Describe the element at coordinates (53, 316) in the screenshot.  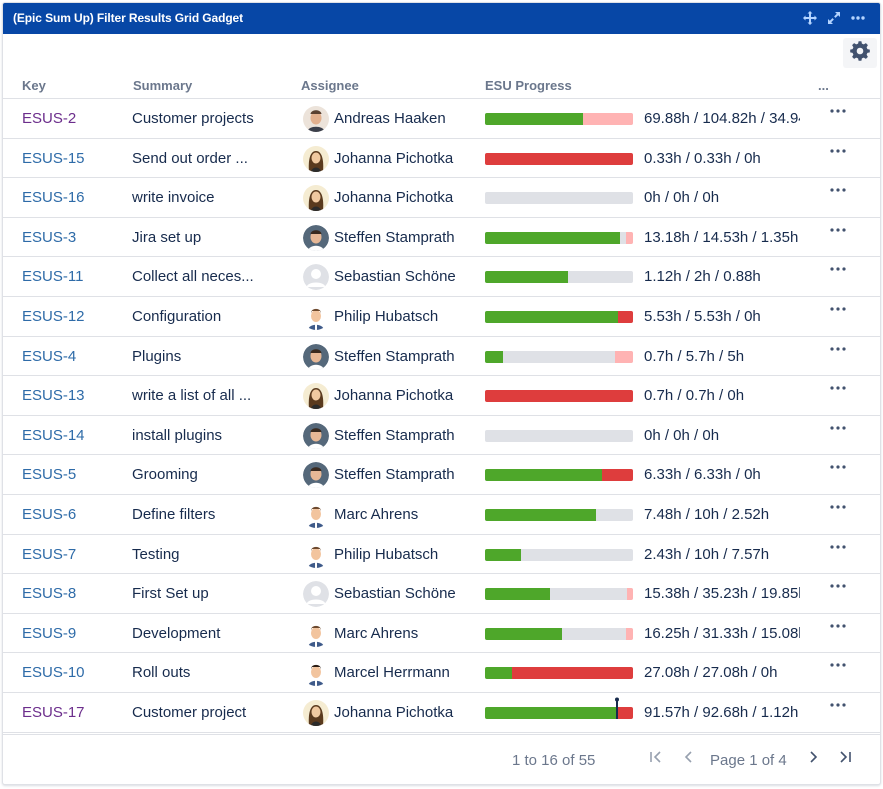
I see `issue-key-link: ESUS-12` at that location.